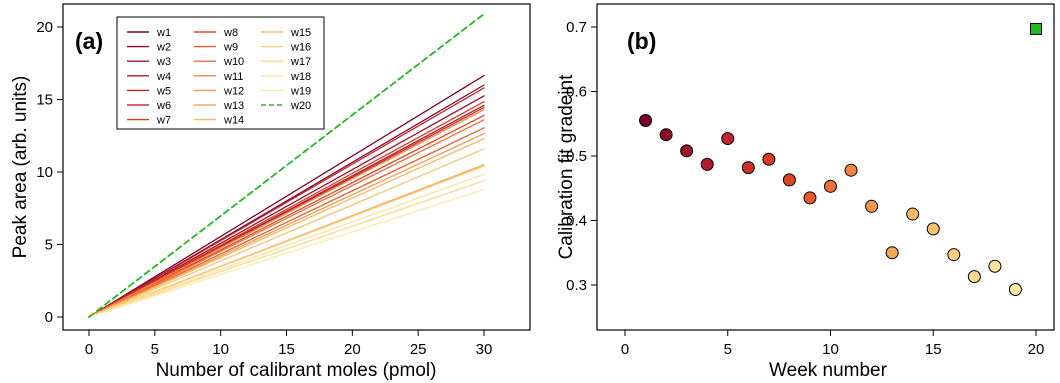 The width and height of the screenshot is (1060, 383). What do you see at coordinates (851, 170) in the screenshot?
I see `data-point-w11` at bounding box center [851, 170].